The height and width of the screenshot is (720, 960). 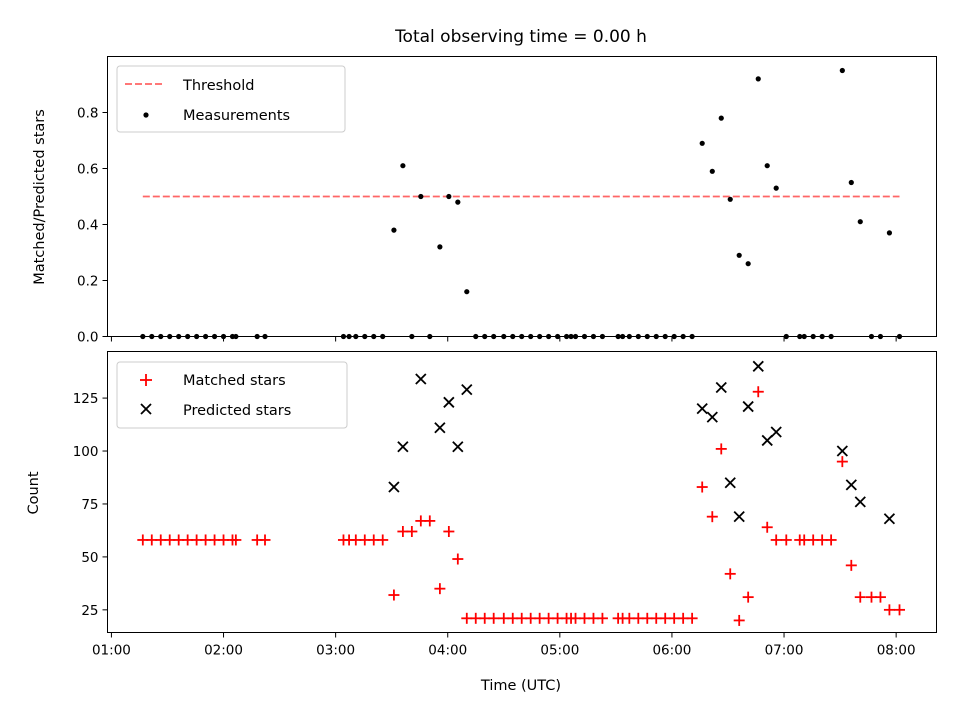 What do you see at coordinates (89, 558) in the screenshot?
I see `count-y-tick-label: 50` at bounding box center [89, 558].